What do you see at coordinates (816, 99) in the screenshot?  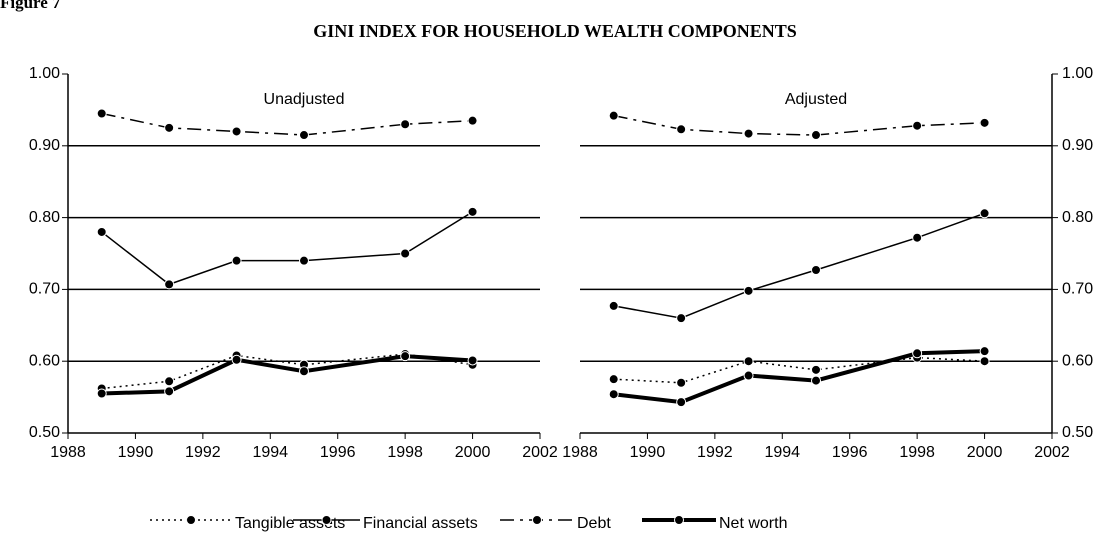 I see `panel-title: Adjusted` at bounding box center [816, 99].